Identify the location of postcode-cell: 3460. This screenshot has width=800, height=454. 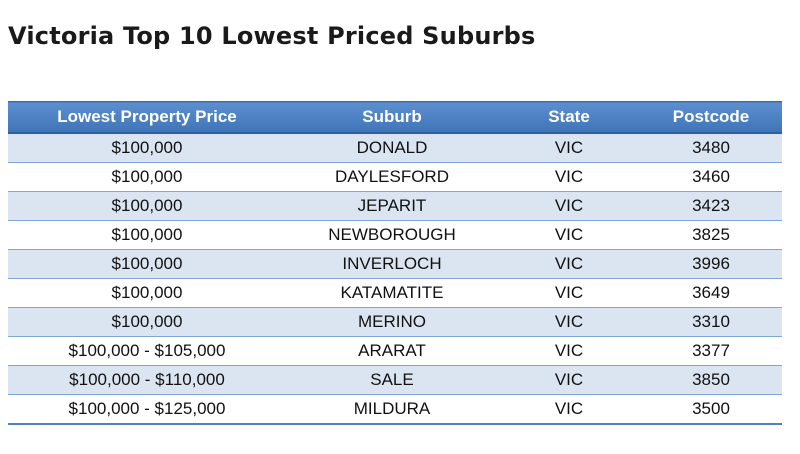
(711, 177).